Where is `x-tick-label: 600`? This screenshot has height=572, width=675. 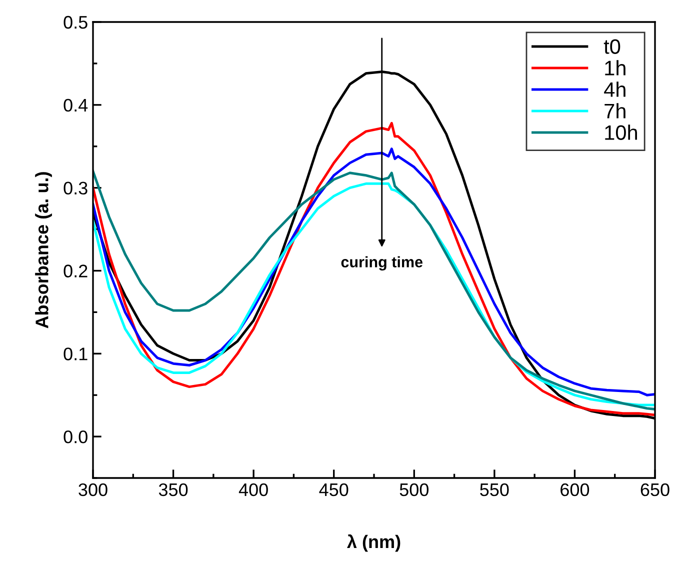 x-tick-label: 600 is located at coordinates (575, 489).